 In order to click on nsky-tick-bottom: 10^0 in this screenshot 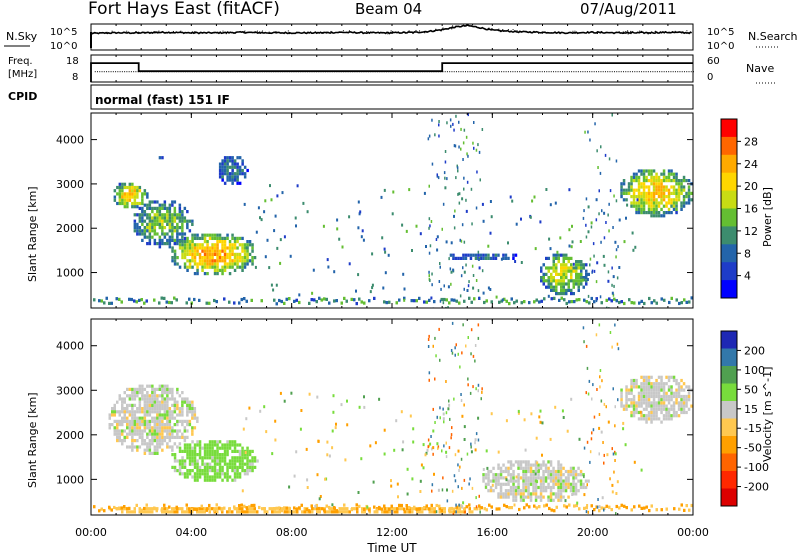, I will do `click(63, 46)`.